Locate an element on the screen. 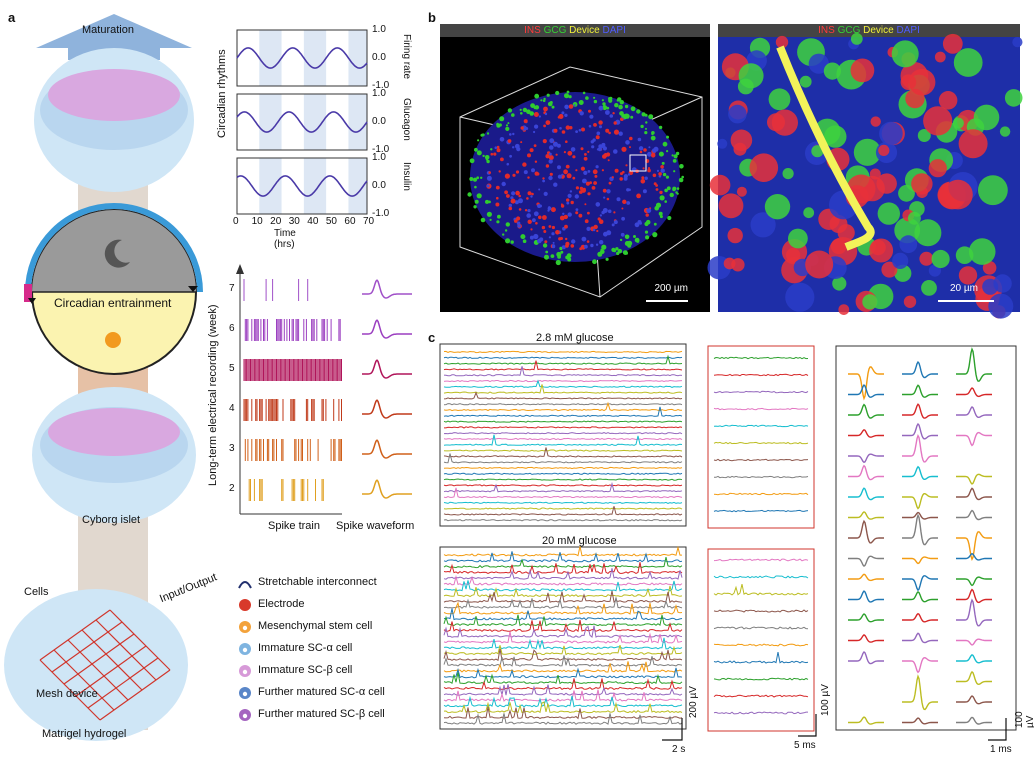  rhythm-tick: 0.0 is located at coordinates (379, 57).